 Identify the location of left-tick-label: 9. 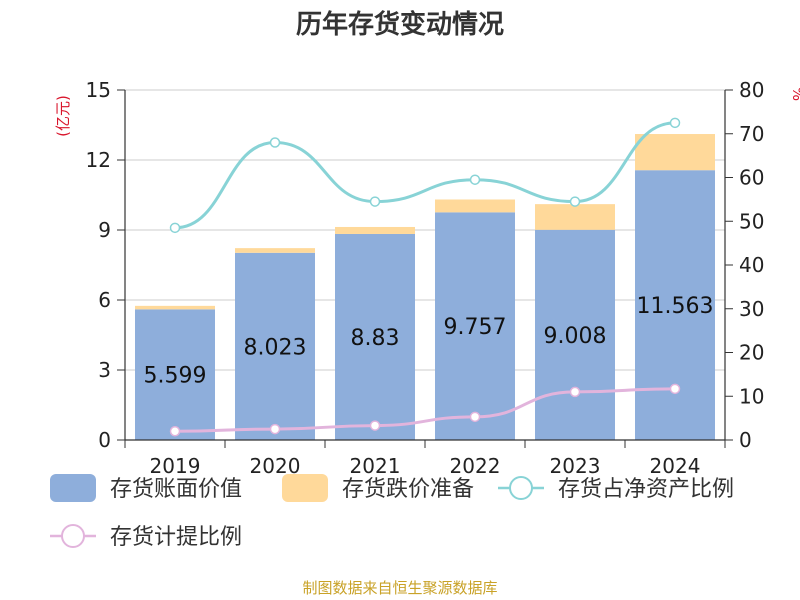
(104, 230).